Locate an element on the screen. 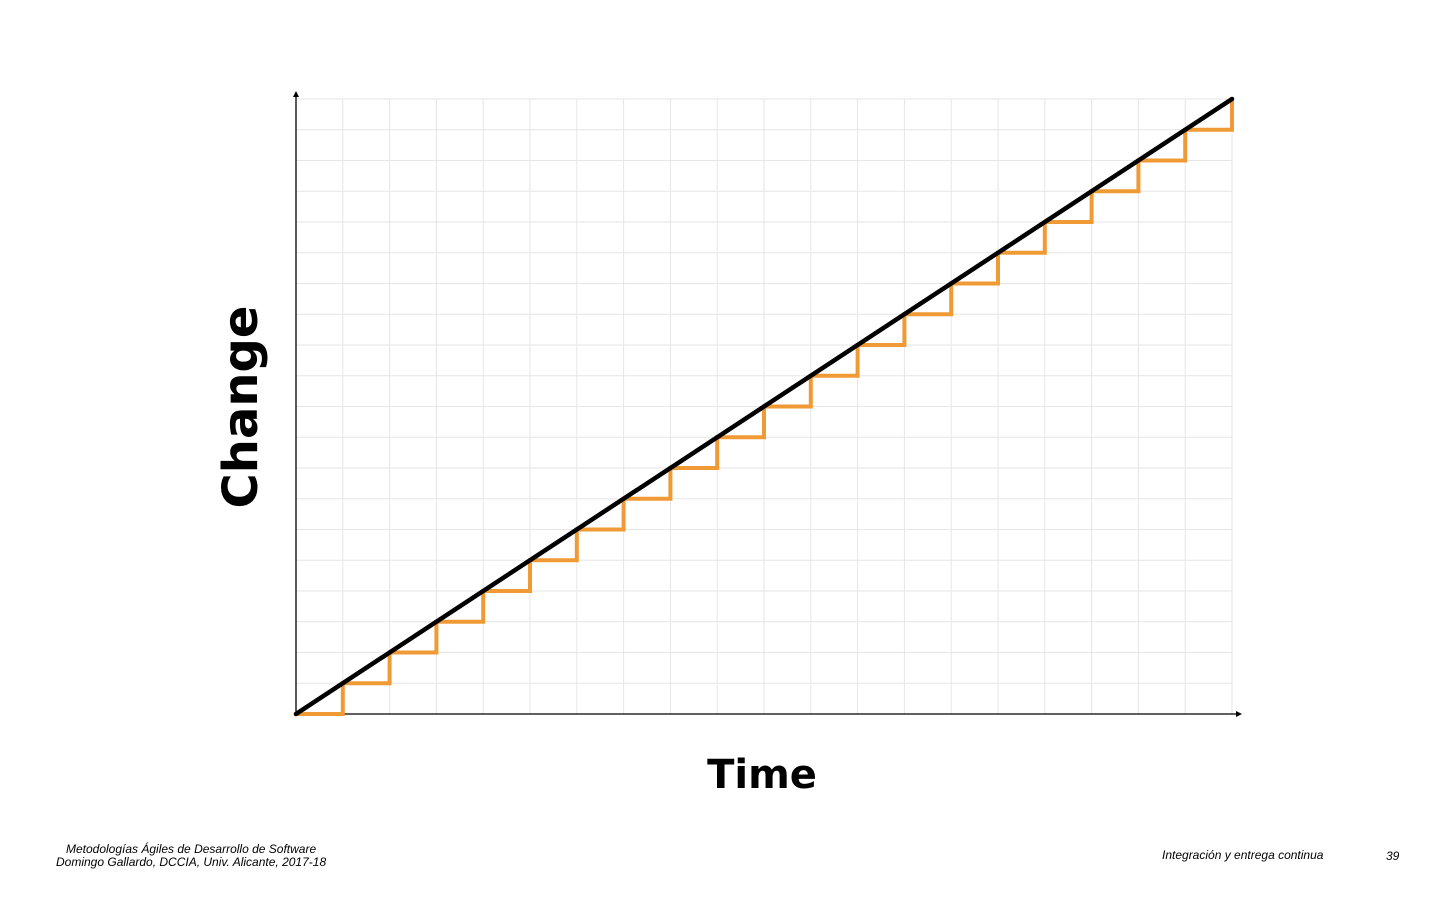 Image resolution: width=1440 pixels, height=900 pixels. x-axis-label: Time is located at coordinates (762, 775).